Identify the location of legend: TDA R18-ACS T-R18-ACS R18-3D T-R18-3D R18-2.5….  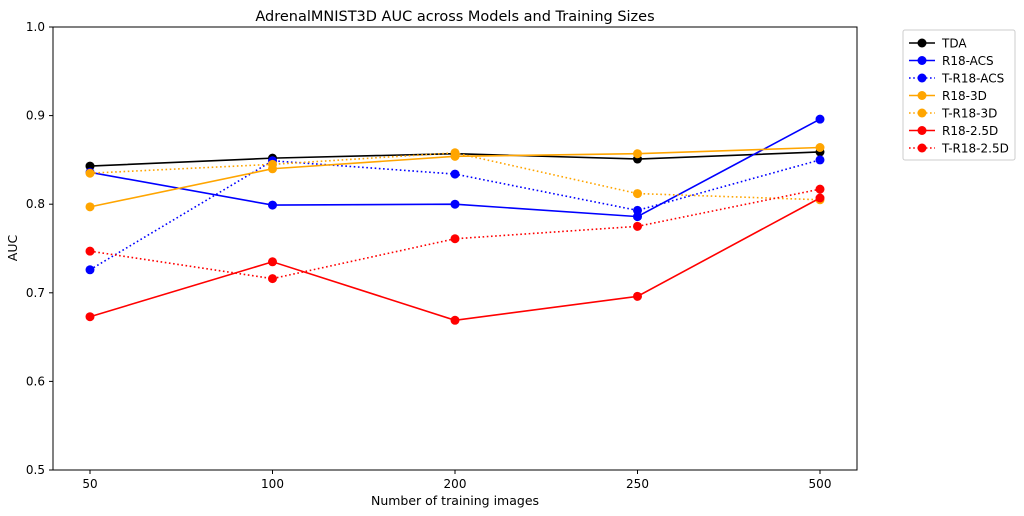
(959, 95).